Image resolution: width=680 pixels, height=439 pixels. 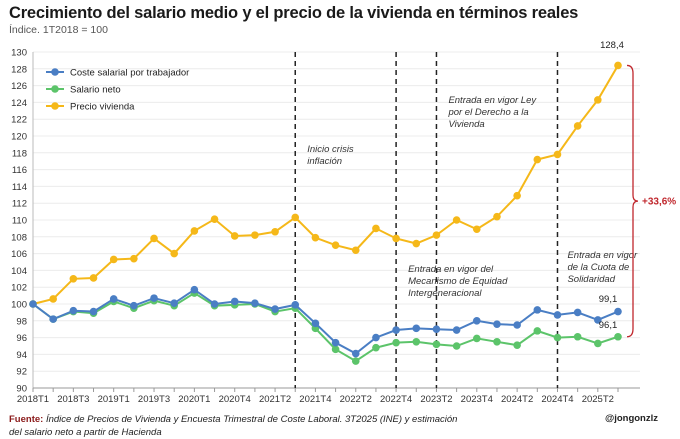 I want to click on x-tick-label: 2022T2, so click(x=356, y=399).